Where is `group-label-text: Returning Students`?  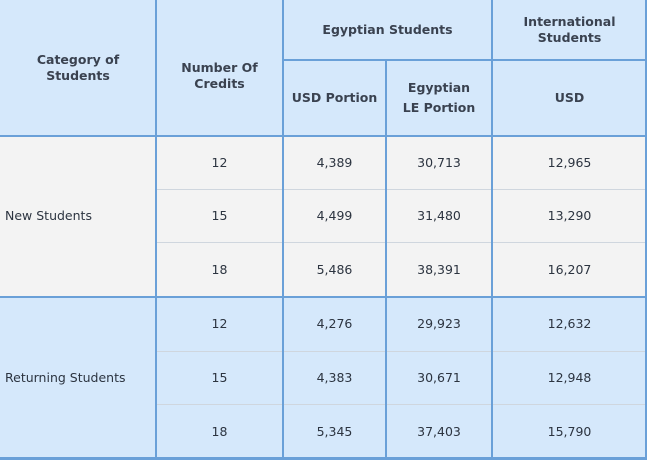
group-label-text: Returning Students is located at coordinates (65, 378).